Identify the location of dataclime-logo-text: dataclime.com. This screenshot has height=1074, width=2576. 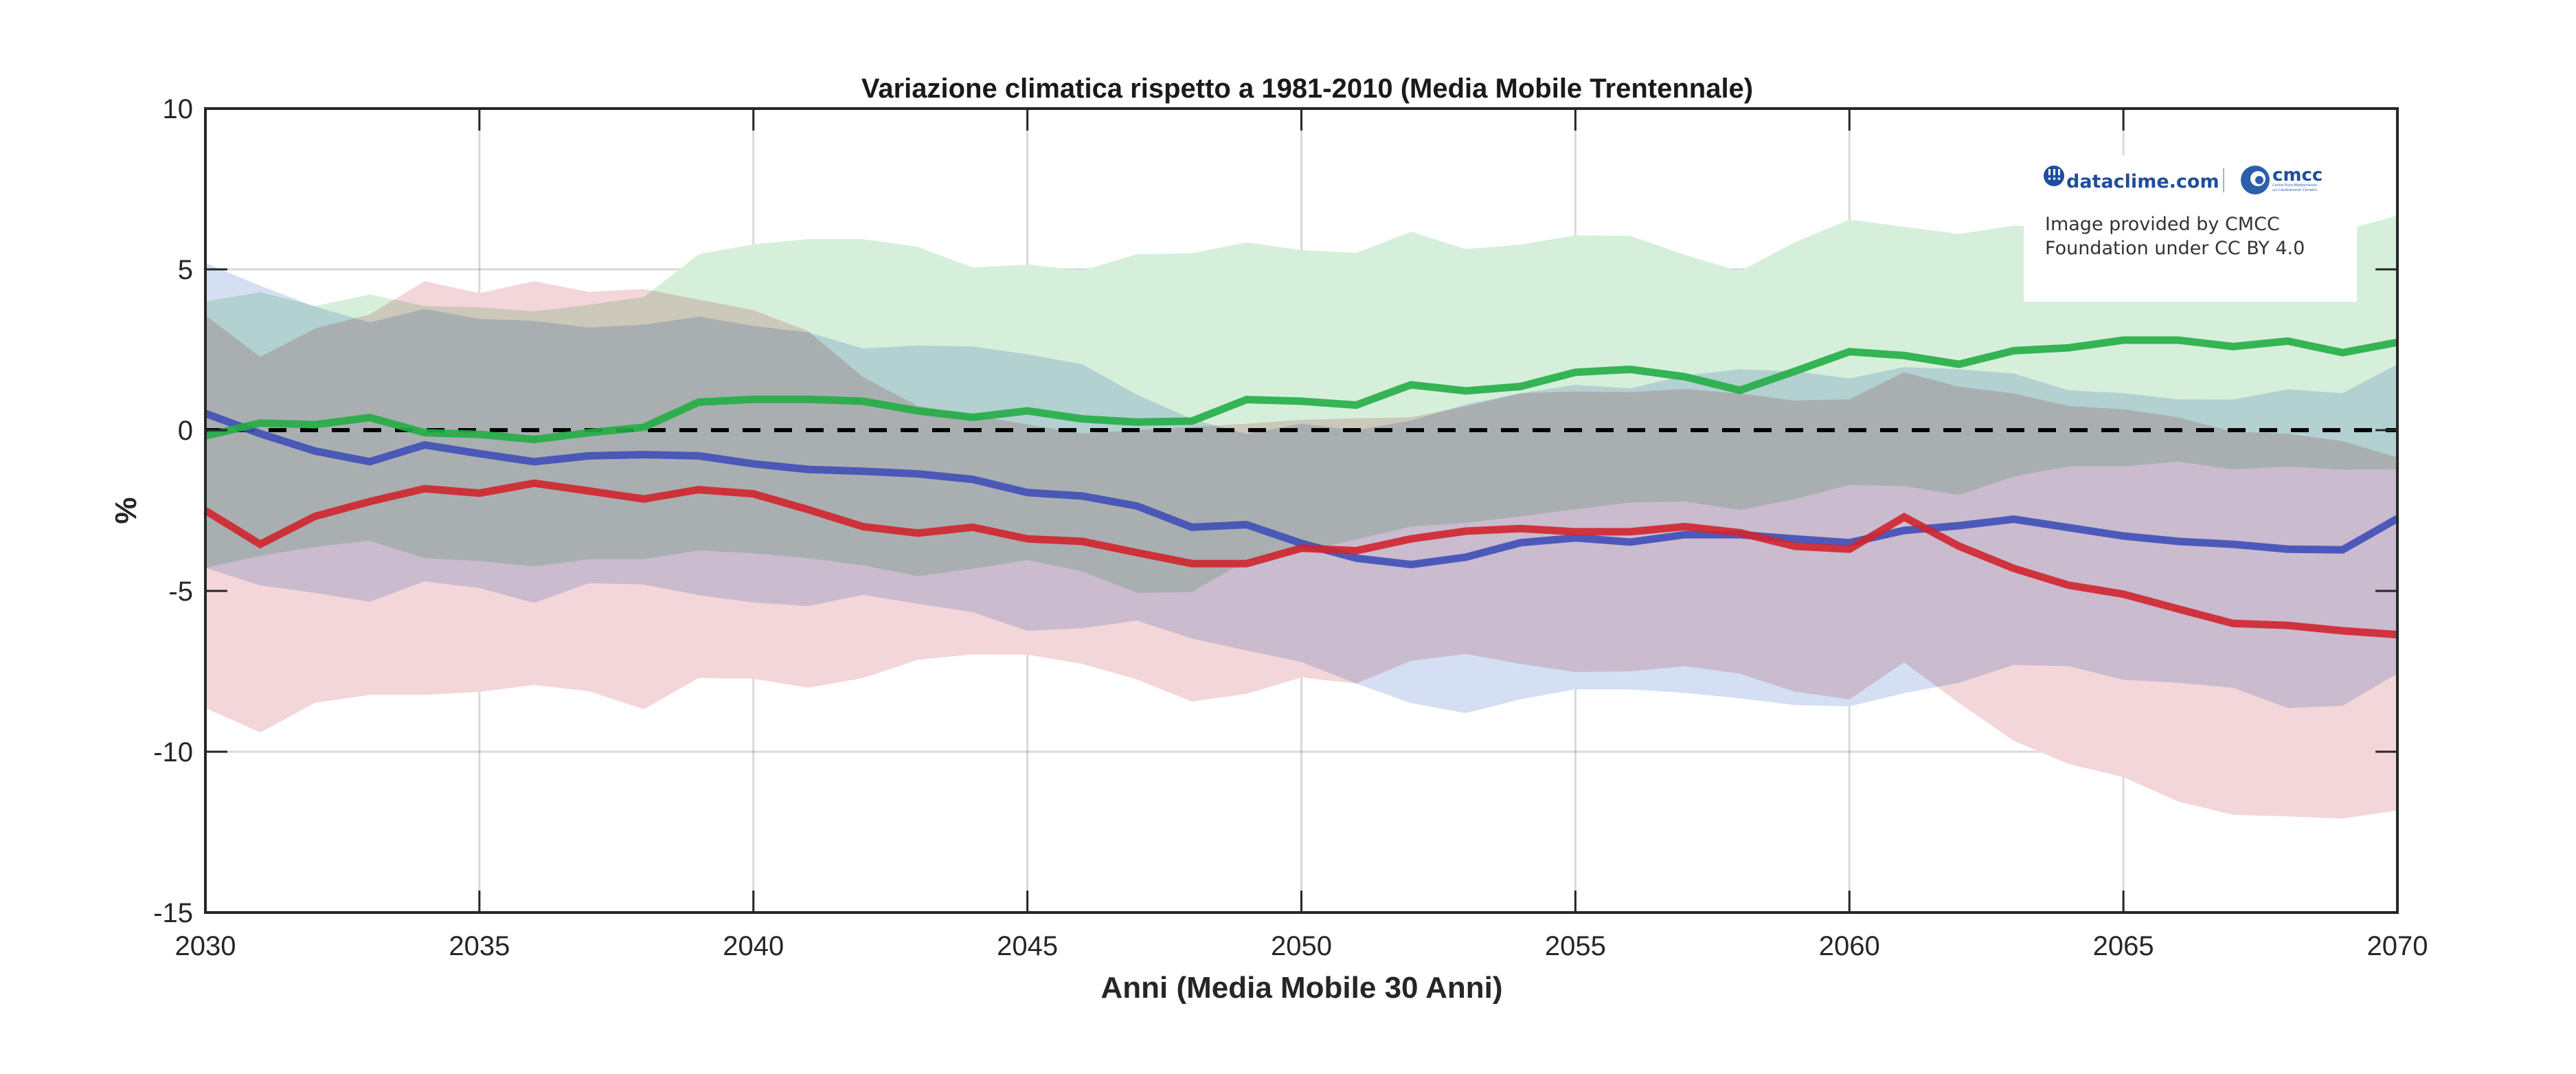
(2142, 181).